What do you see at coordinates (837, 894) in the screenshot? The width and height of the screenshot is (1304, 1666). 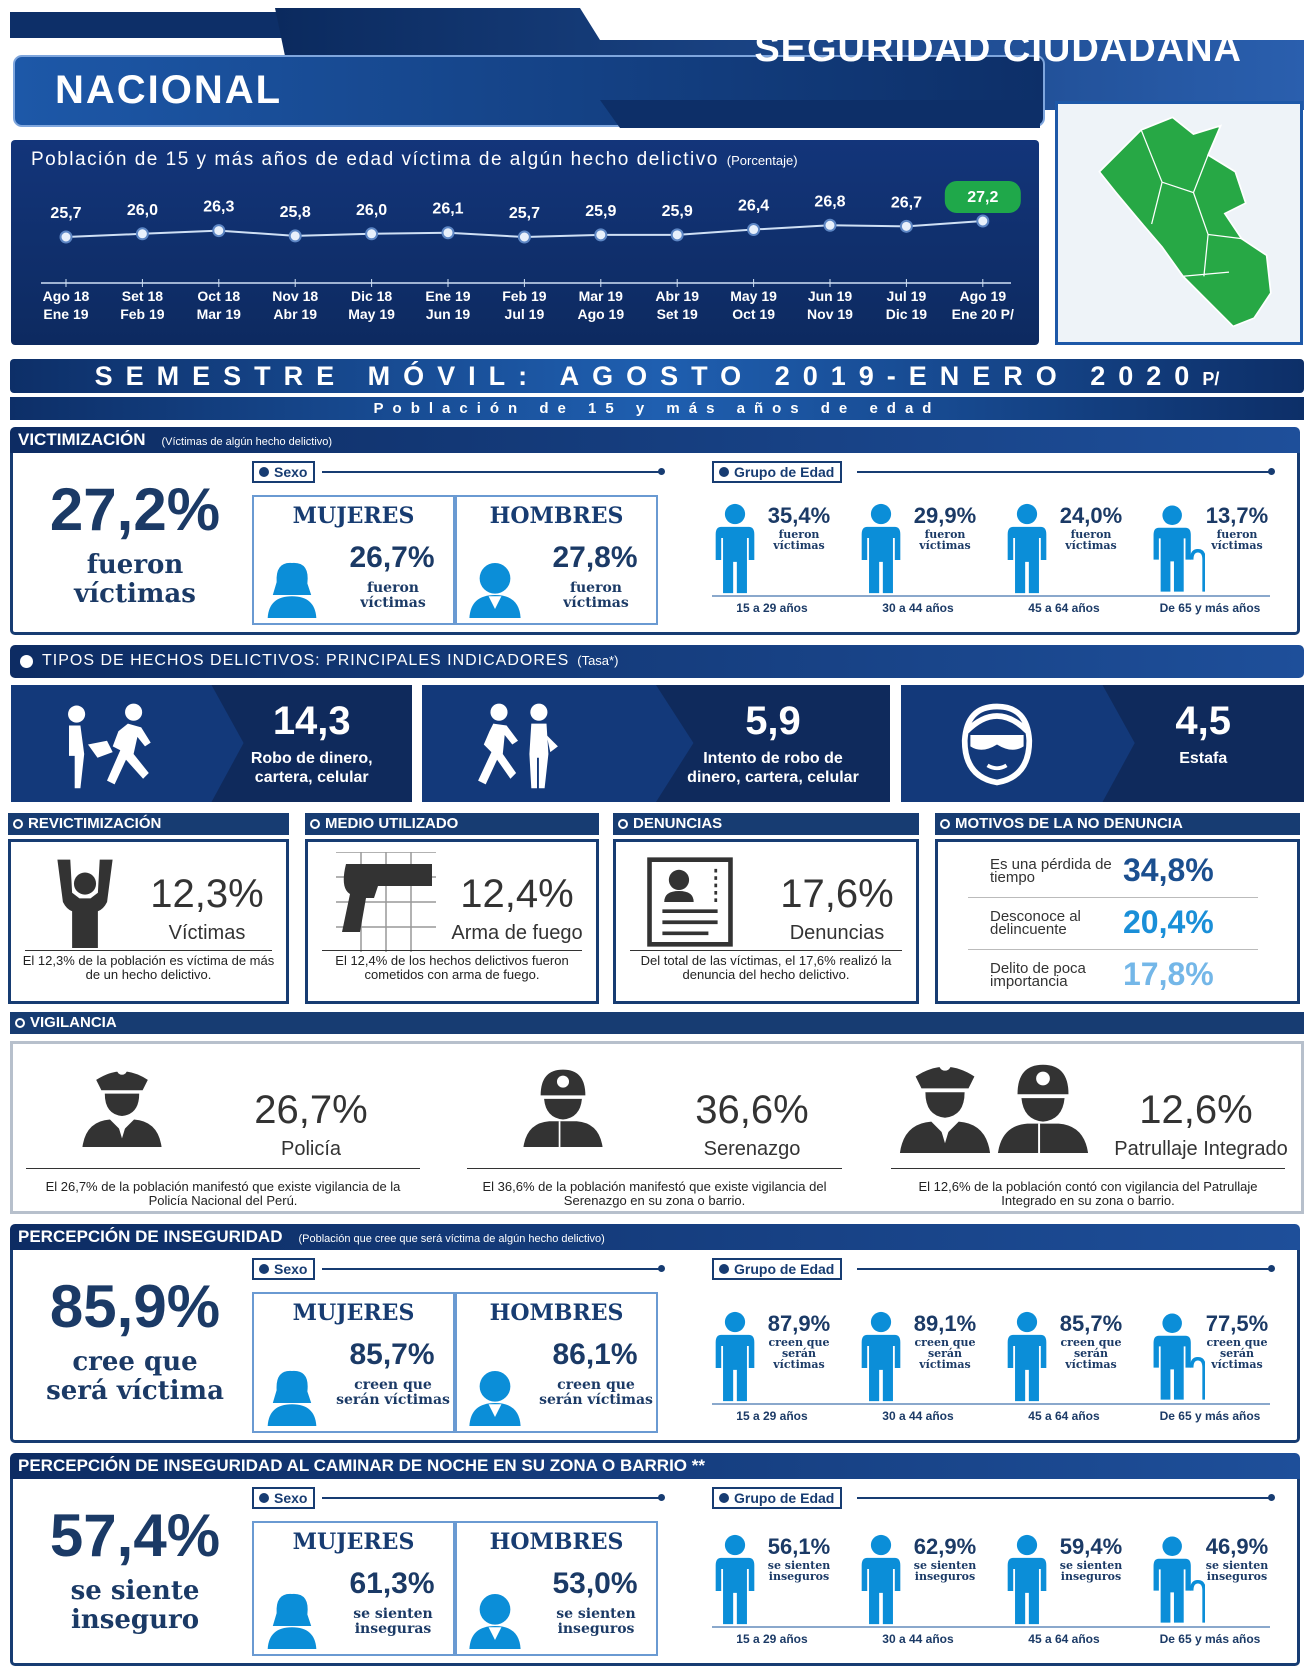 I see `indicator-value: 17,6%` at bounding box center [837, 894].